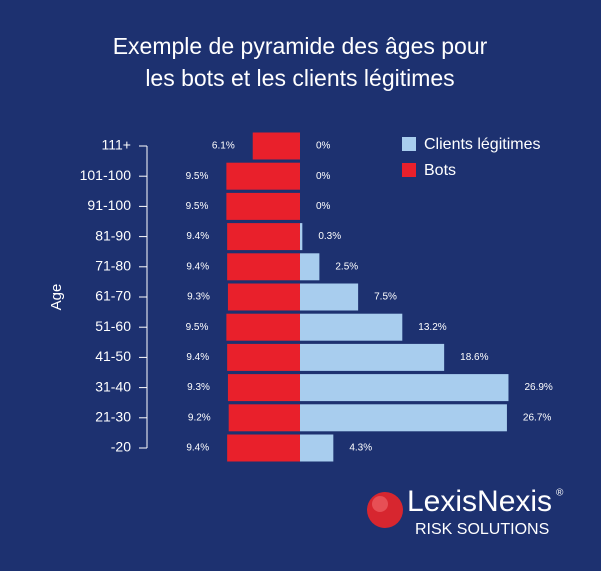  What do you see at coordinates (560, 493) in the screenshot?
I see `logo-registered: ®` at bounding box center [560, 493].